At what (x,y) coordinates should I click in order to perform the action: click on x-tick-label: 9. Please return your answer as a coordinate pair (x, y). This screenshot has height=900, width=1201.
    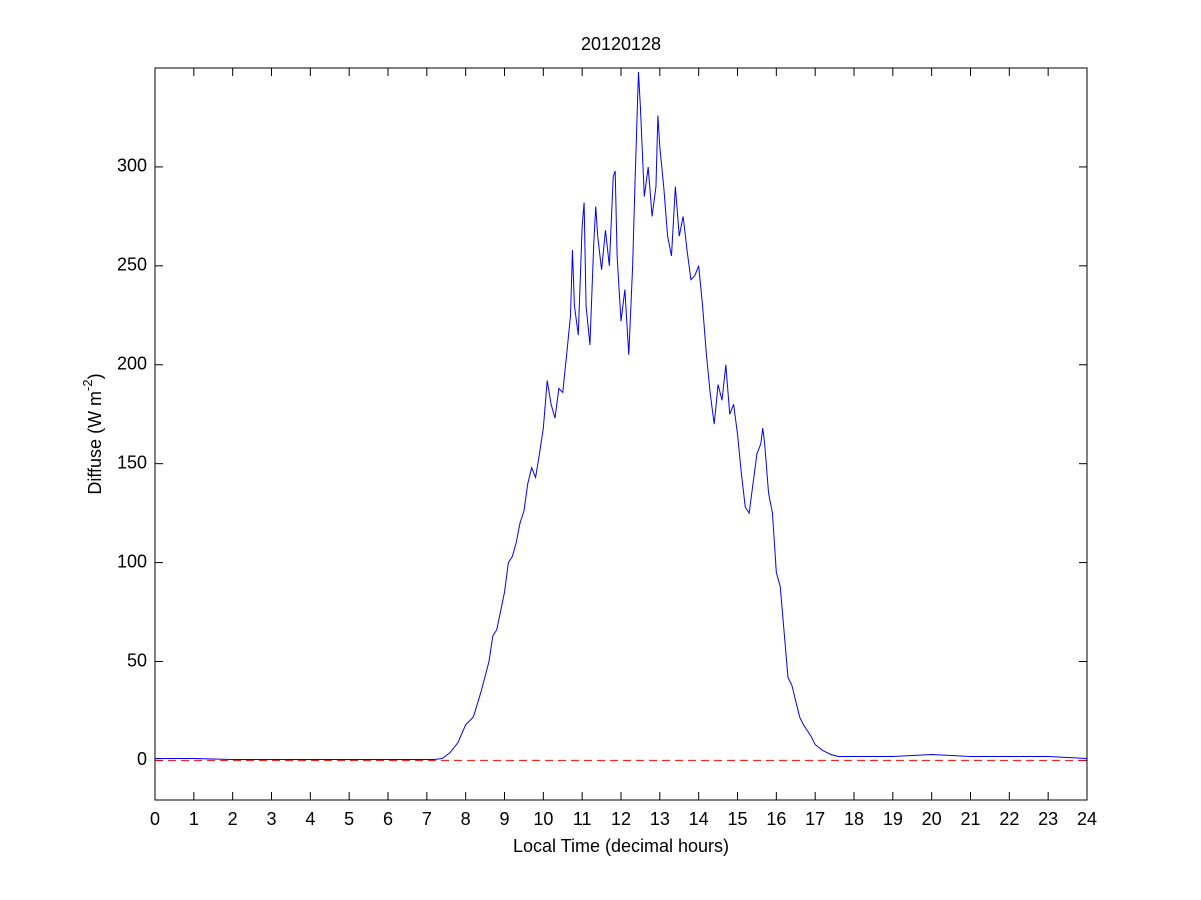
    Looking at the image, I should click on (504, 819).